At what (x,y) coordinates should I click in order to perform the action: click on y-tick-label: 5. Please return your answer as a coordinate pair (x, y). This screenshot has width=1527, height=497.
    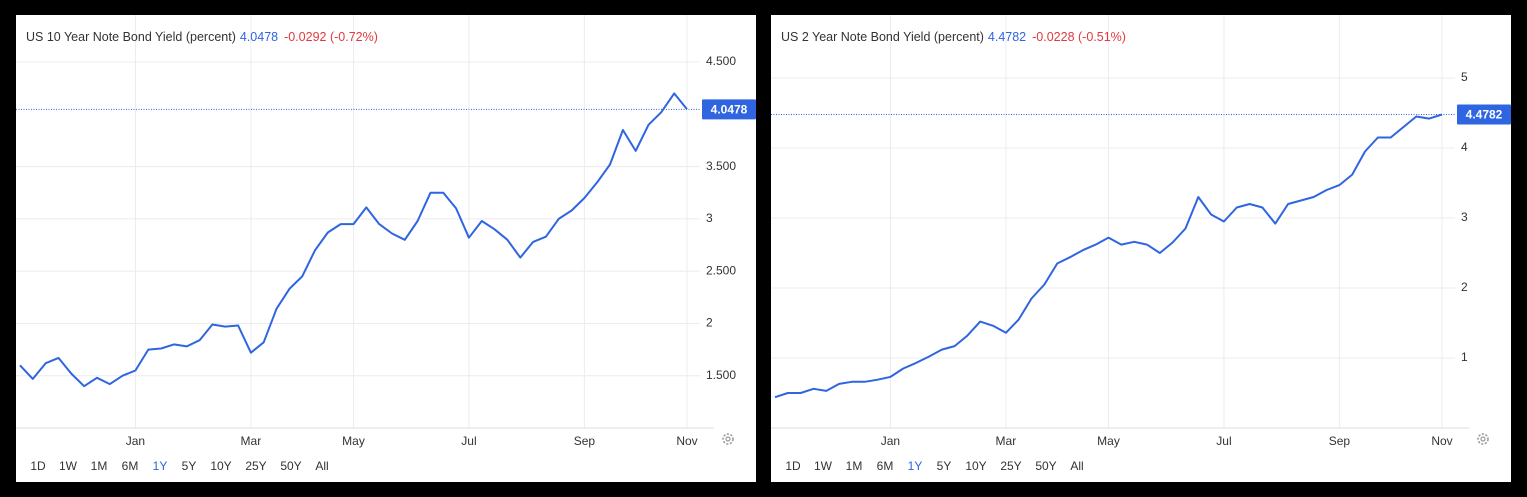
    Looking at the image, I should click on (1464, 77).